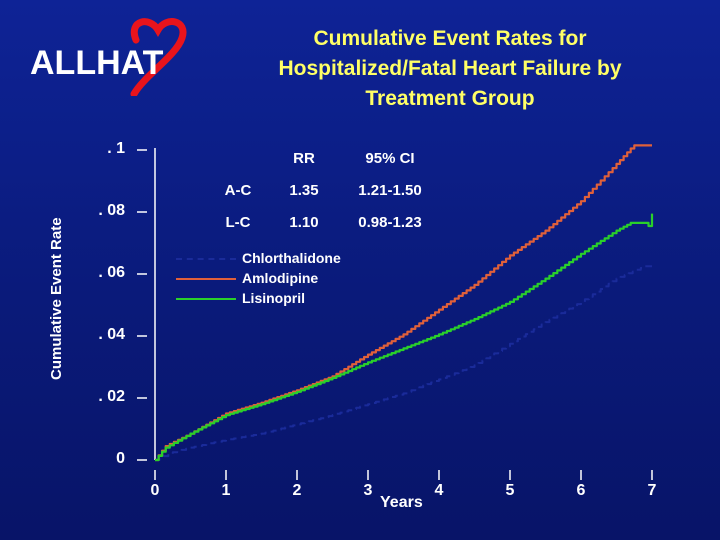  Describe the element at coordinates (111, 396) in the screenshot. I see `y-tick-label: . 02` at that location.